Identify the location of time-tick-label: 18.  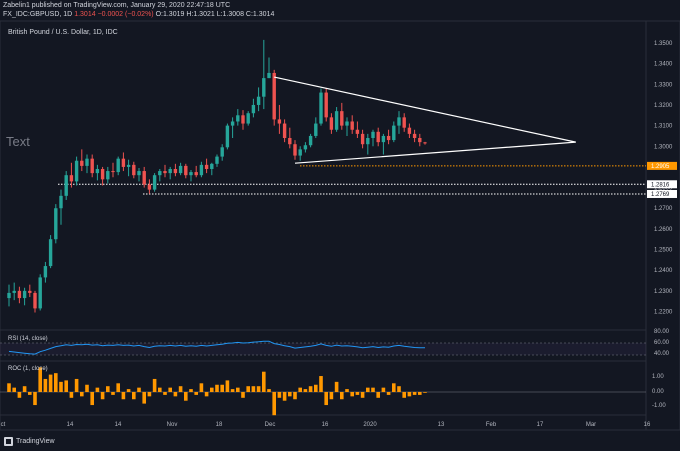
(219, 425).